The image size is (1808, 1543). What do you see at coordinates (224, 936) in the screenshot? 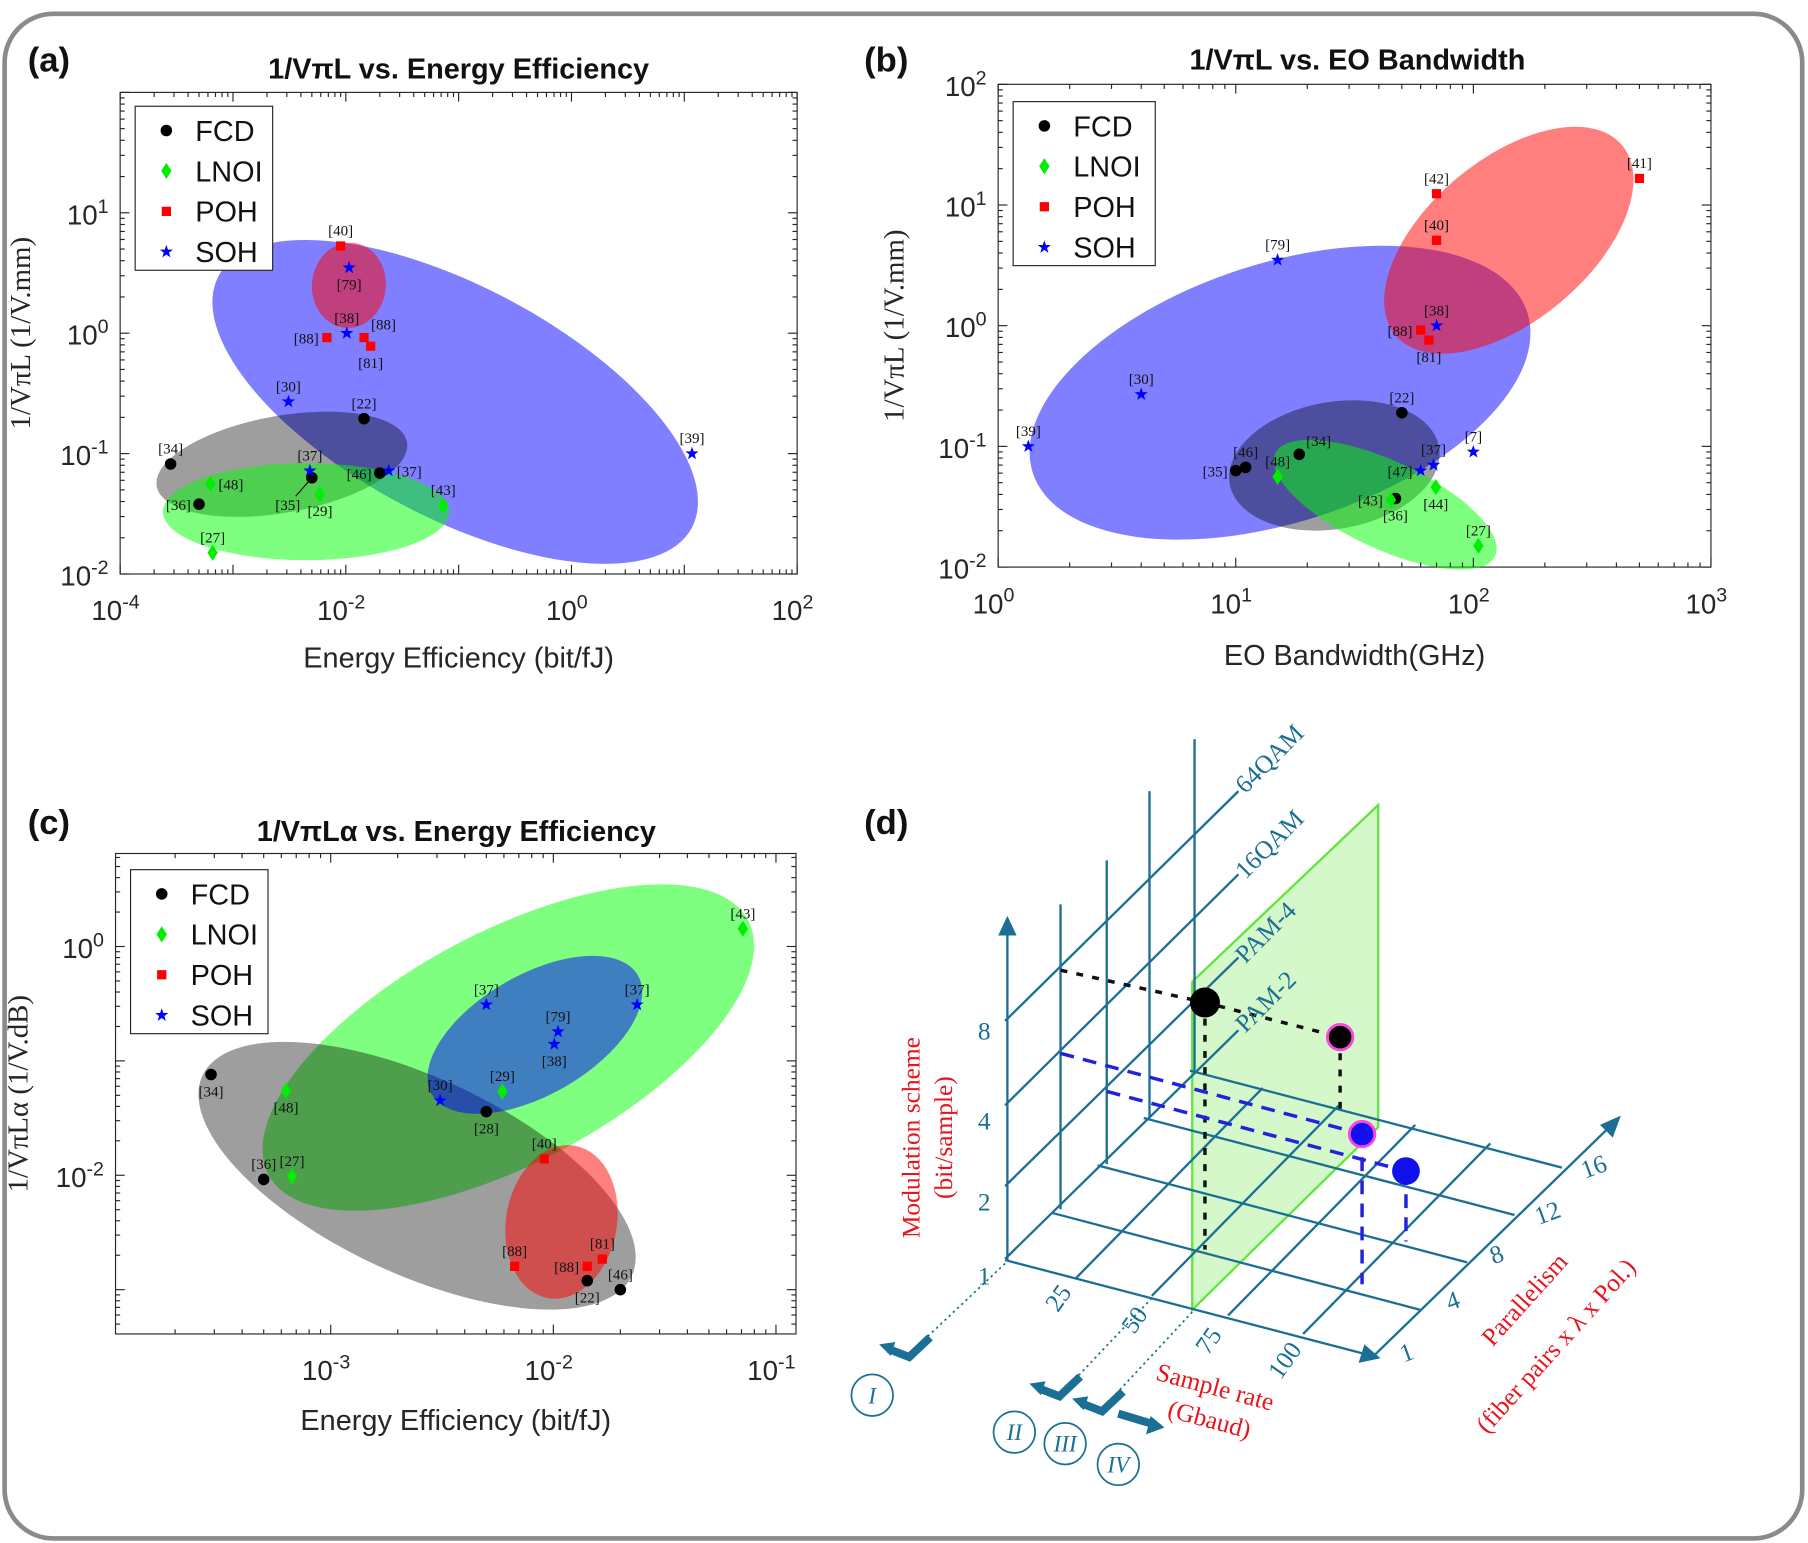
I see `legend-entry: LNOI` at bounding box center [224, 936].